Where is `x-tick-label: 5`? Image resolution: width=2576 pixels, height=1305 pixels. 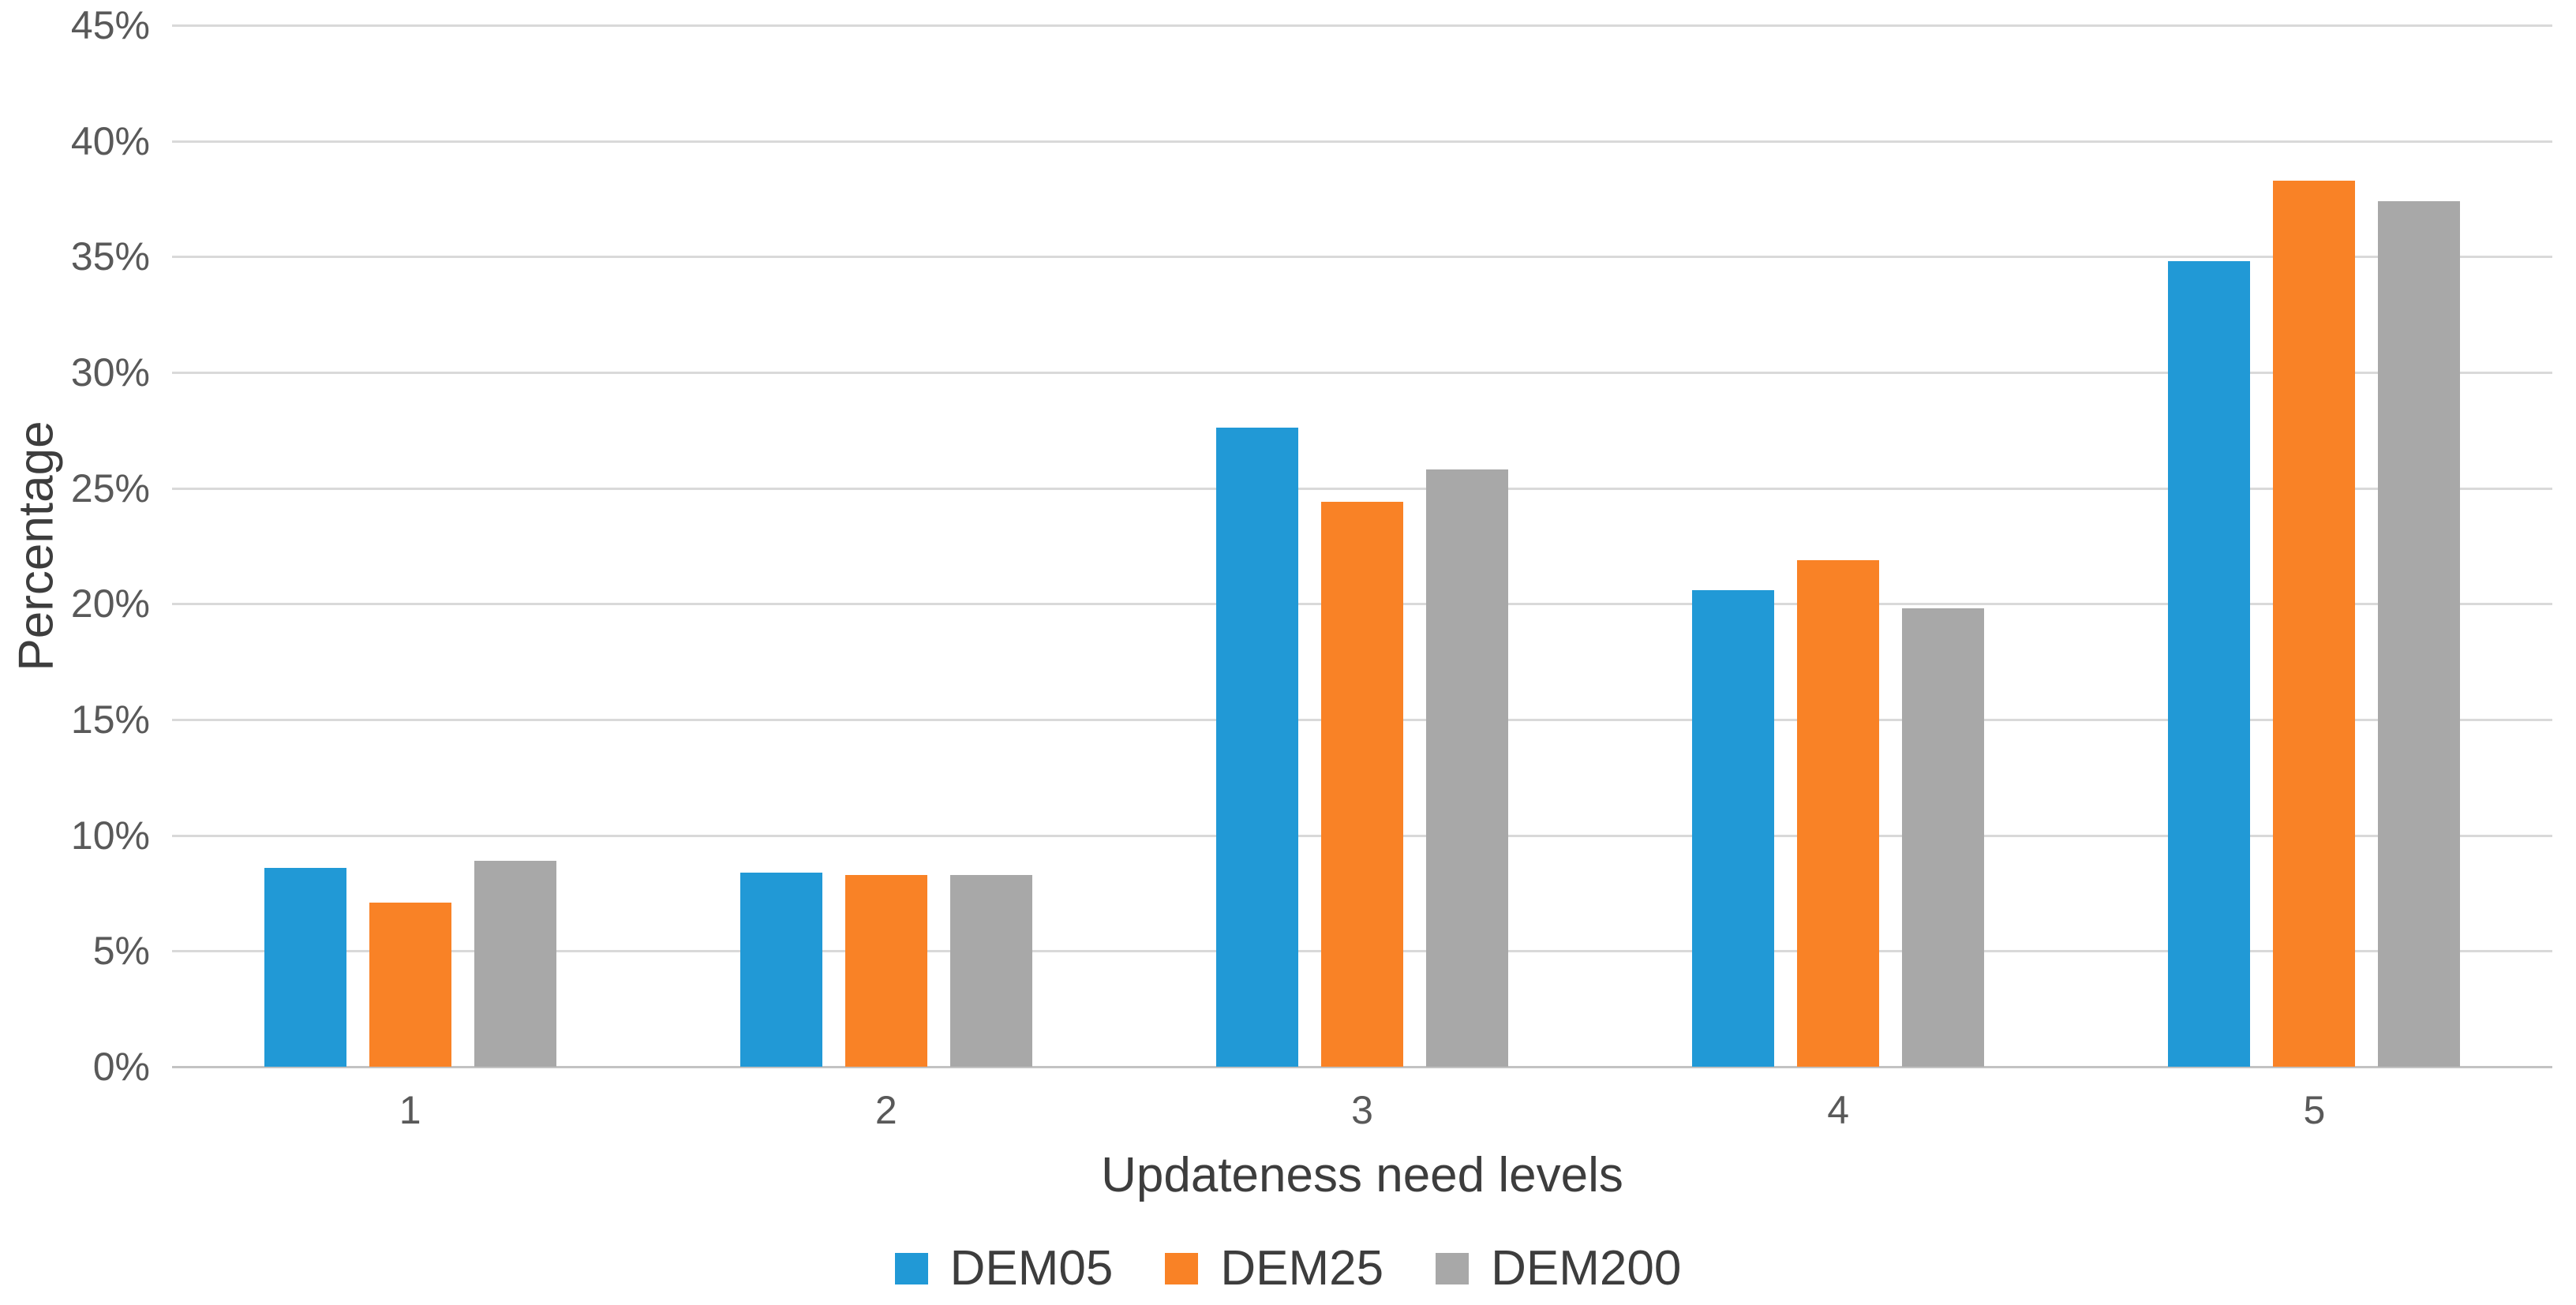 x-tick-label: 5 is located at coordinates (2314, 1110).